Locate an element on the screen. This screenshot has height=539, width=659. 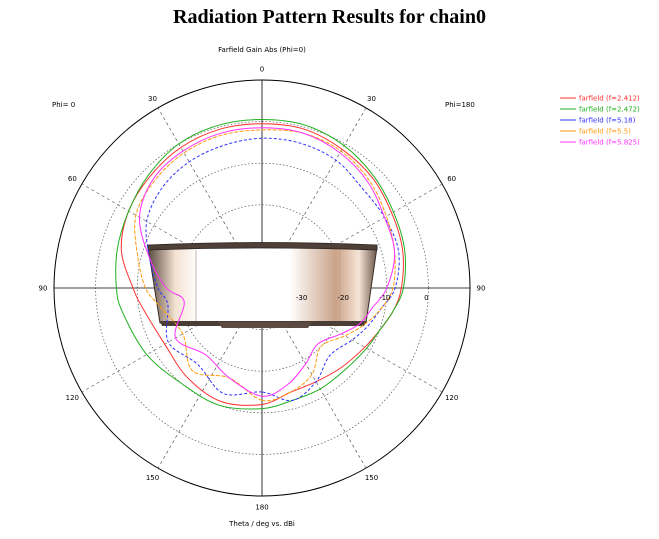
device-base-plate is located at coordinates (265, 325).